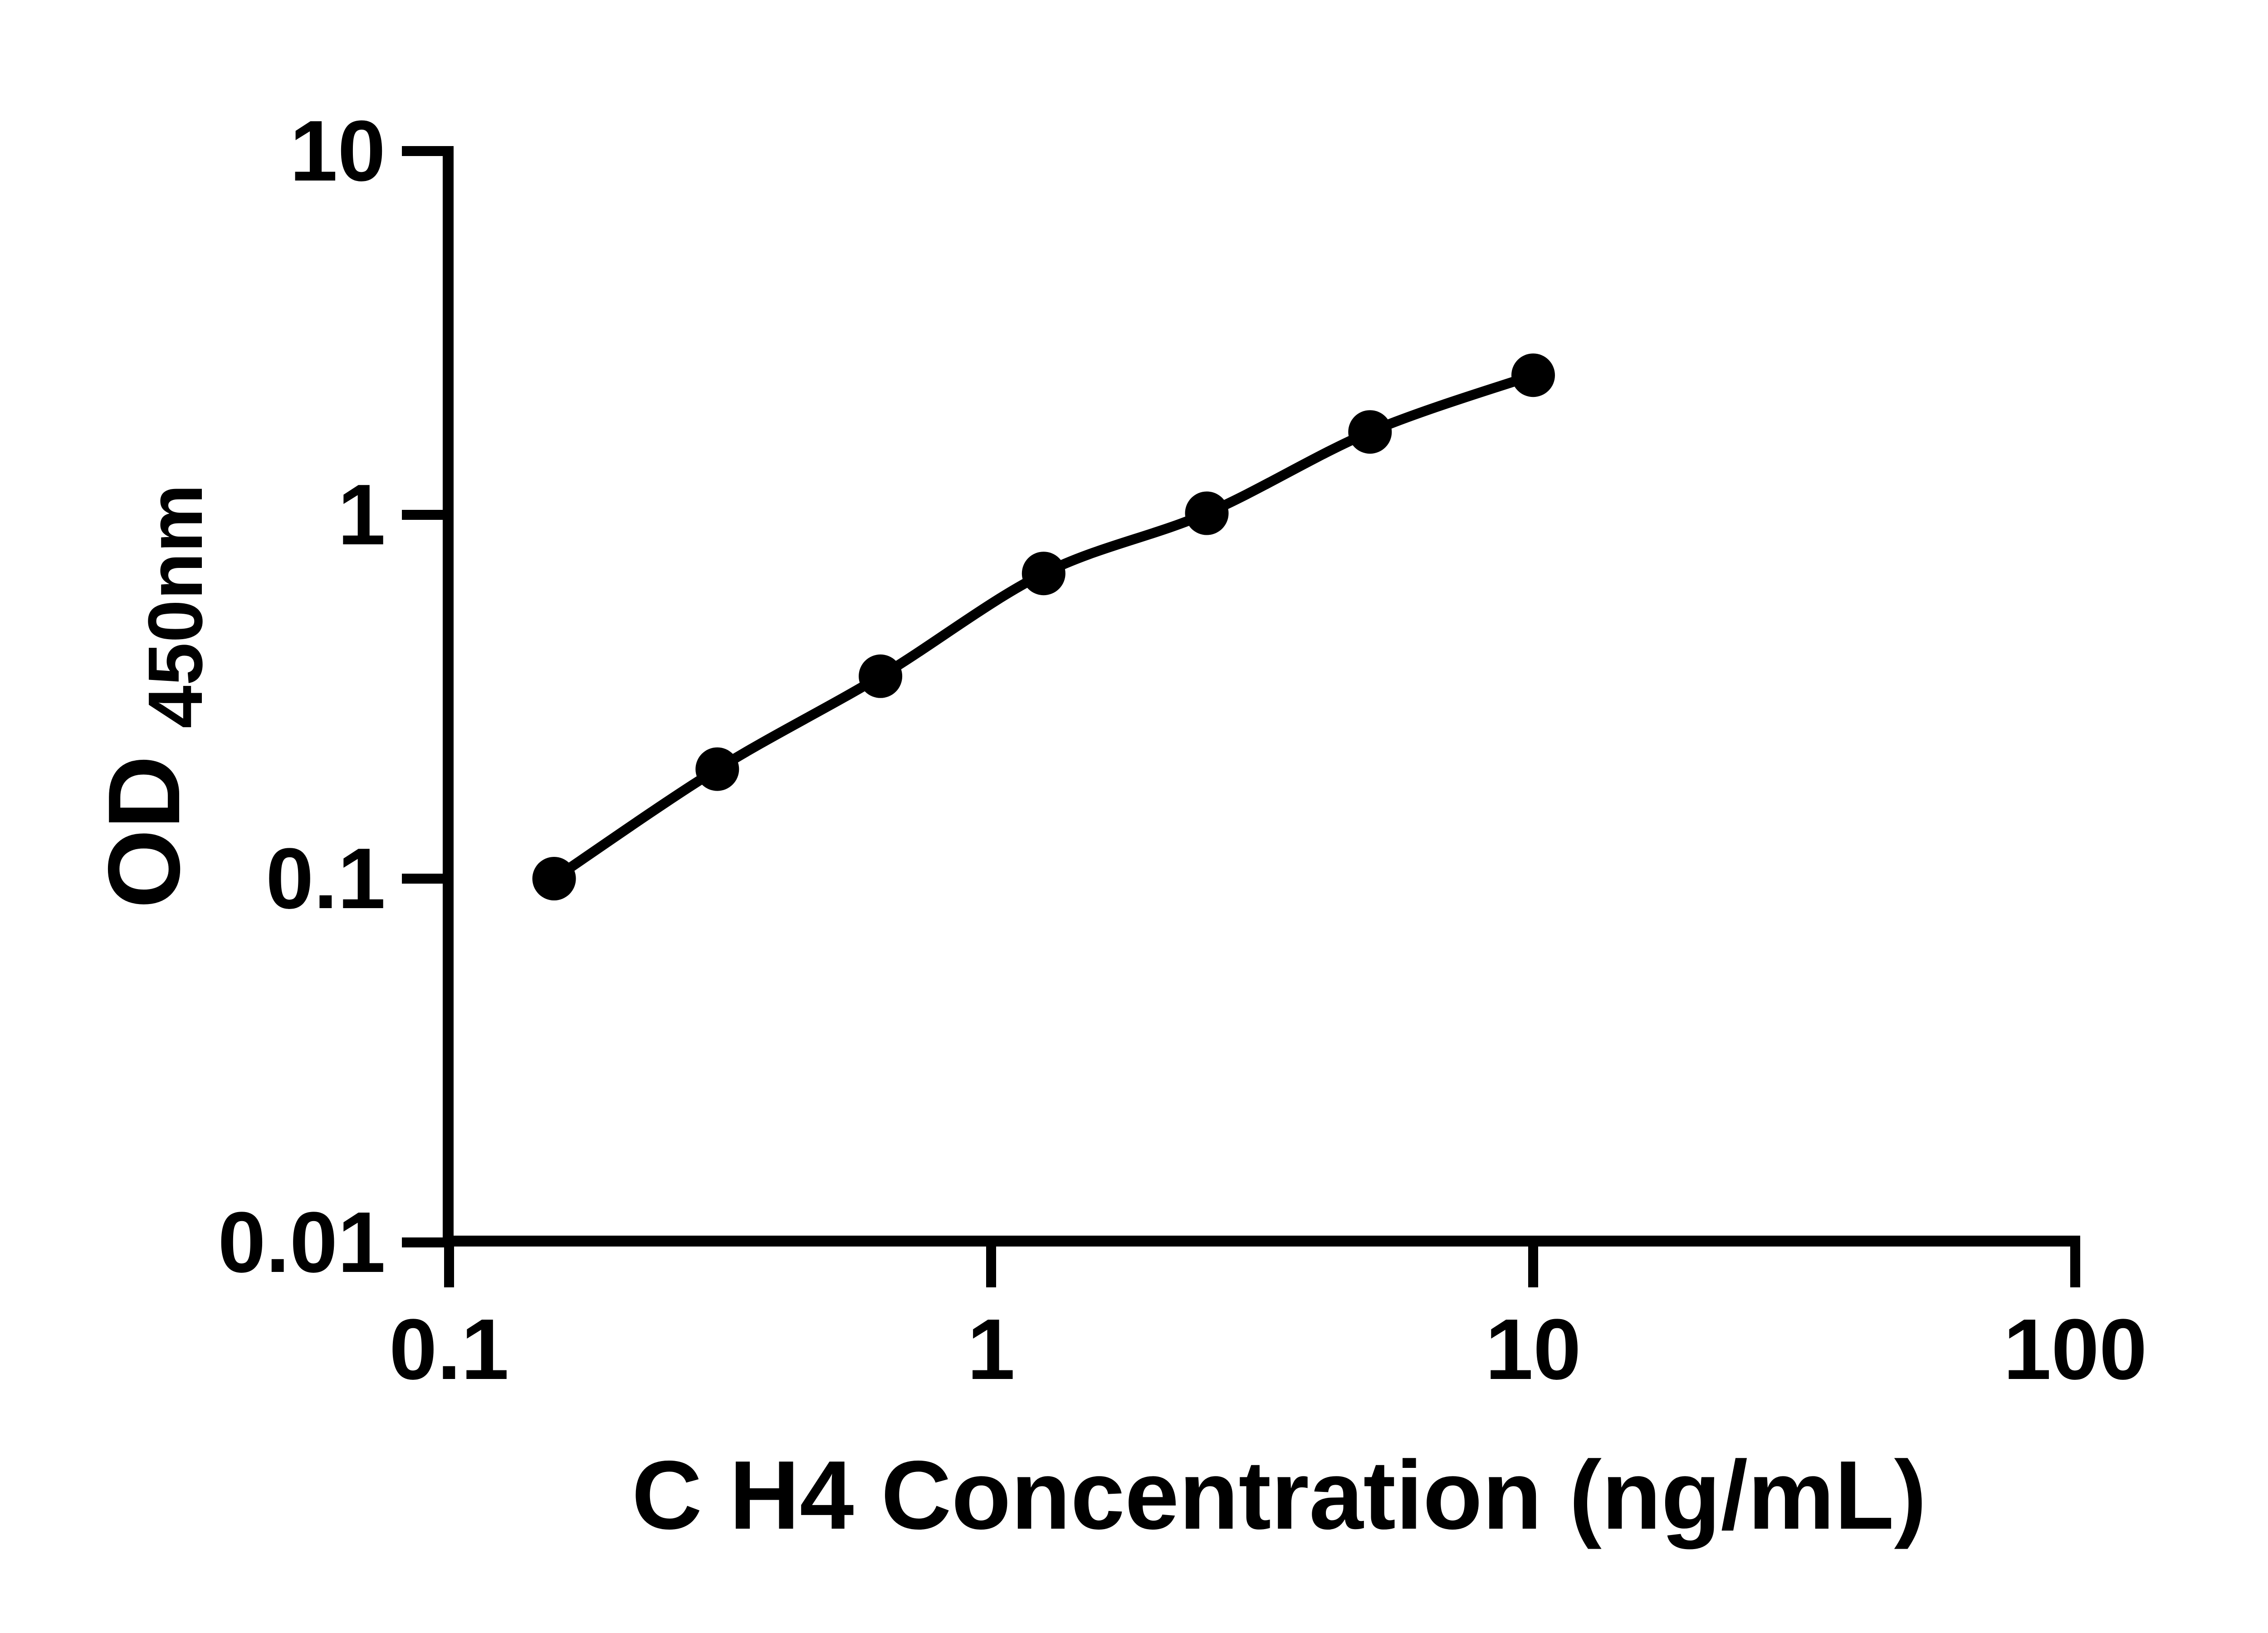  Describe the element at coordinates (449, 1349) in the screenshot. I see `x-tick-label-0.1: 0.1` at that location.